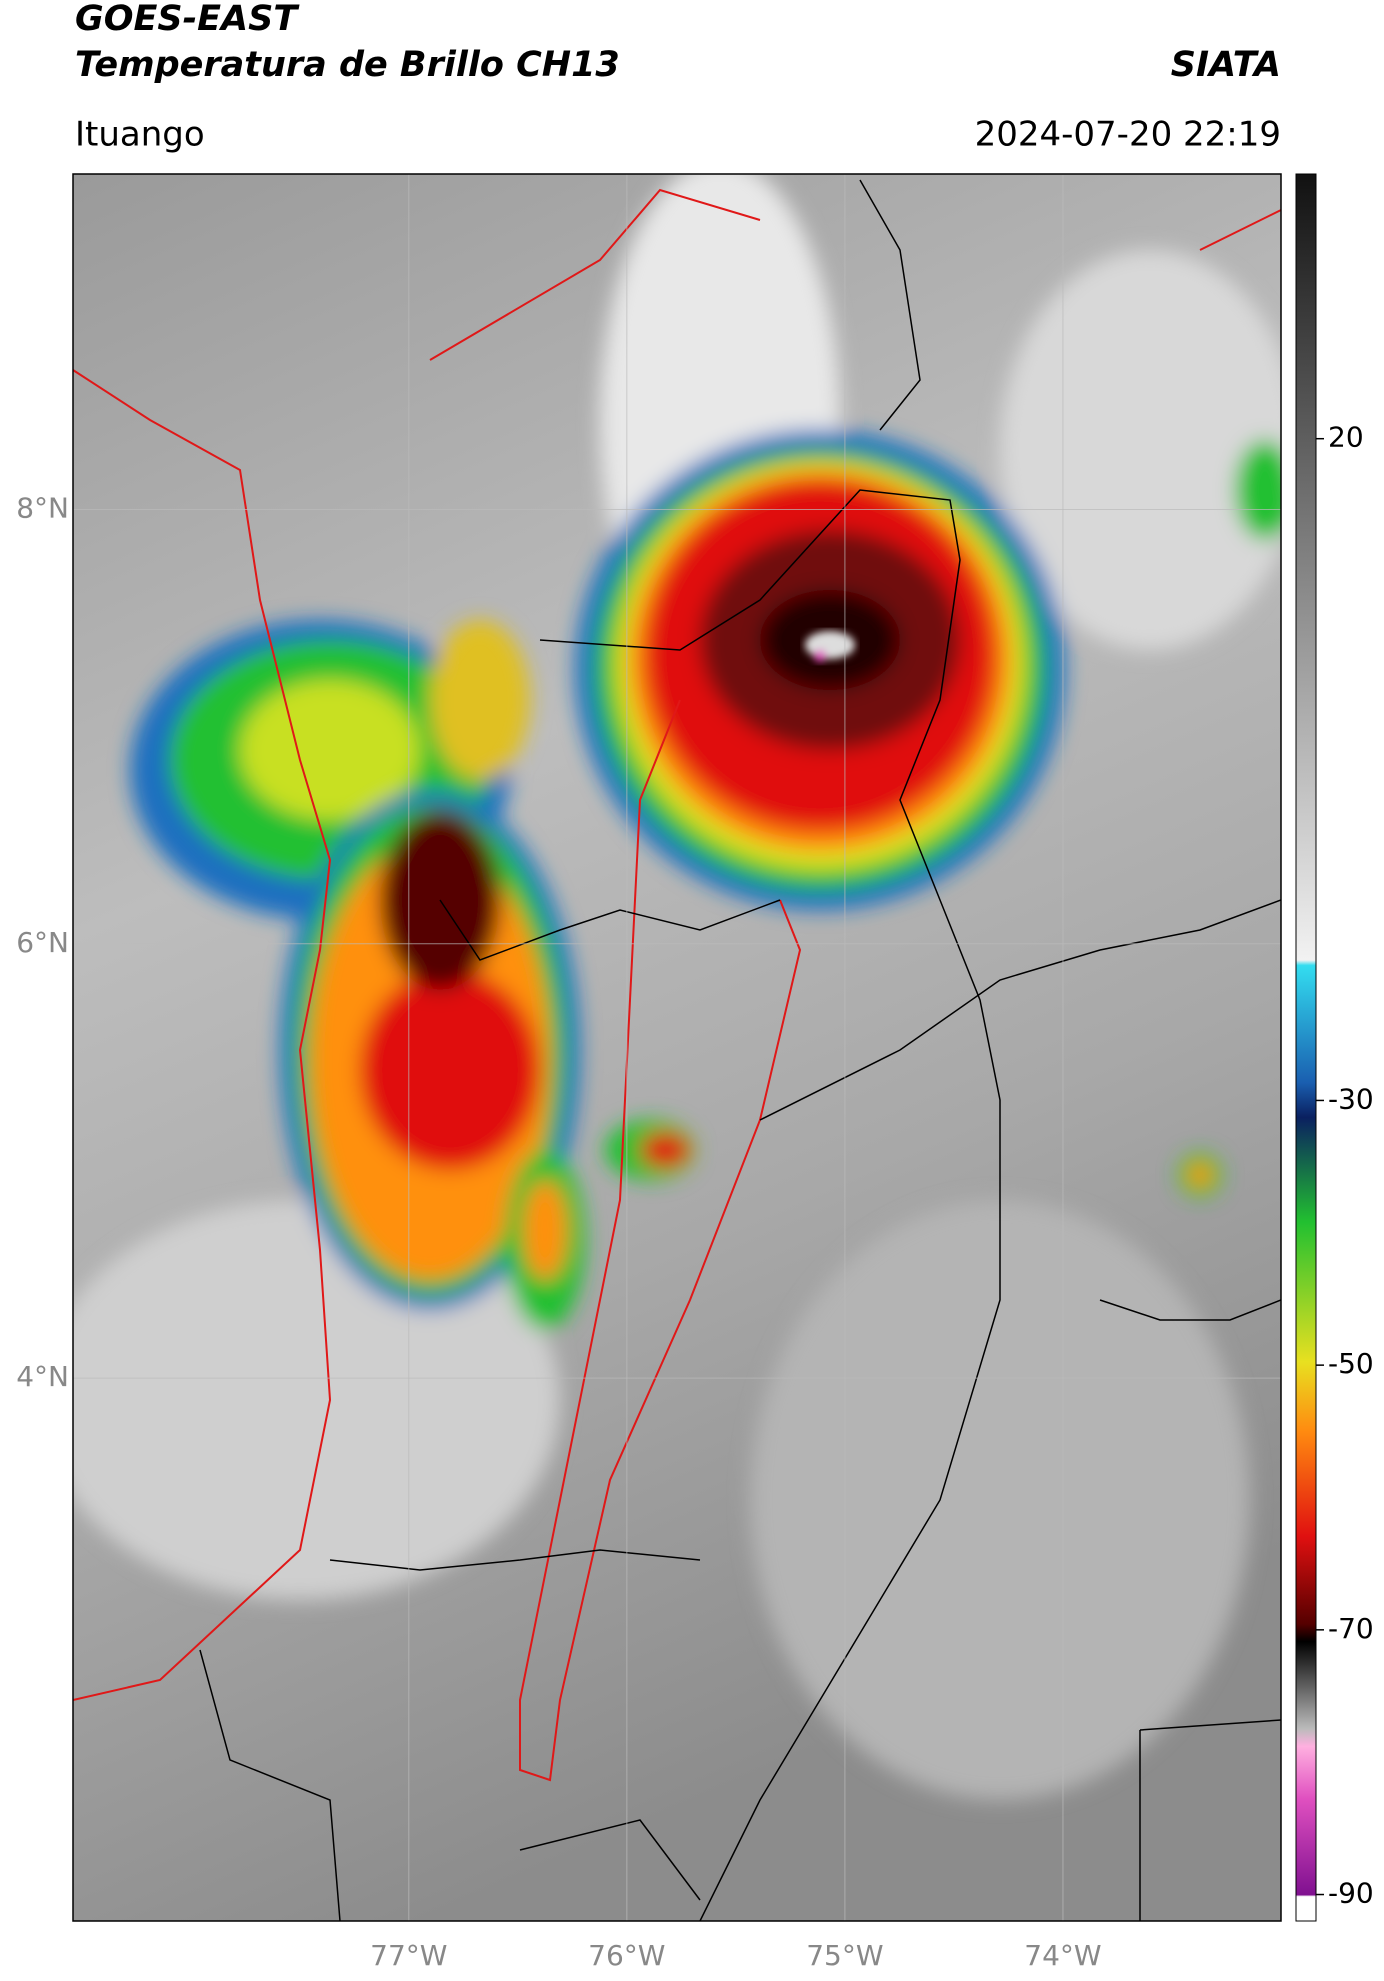 This screenshot has width=1384, height=1981. Describe the element at coordinates (1062, 1955) in the screenshot. I see `lon-tick-label: 74°W` at that location.